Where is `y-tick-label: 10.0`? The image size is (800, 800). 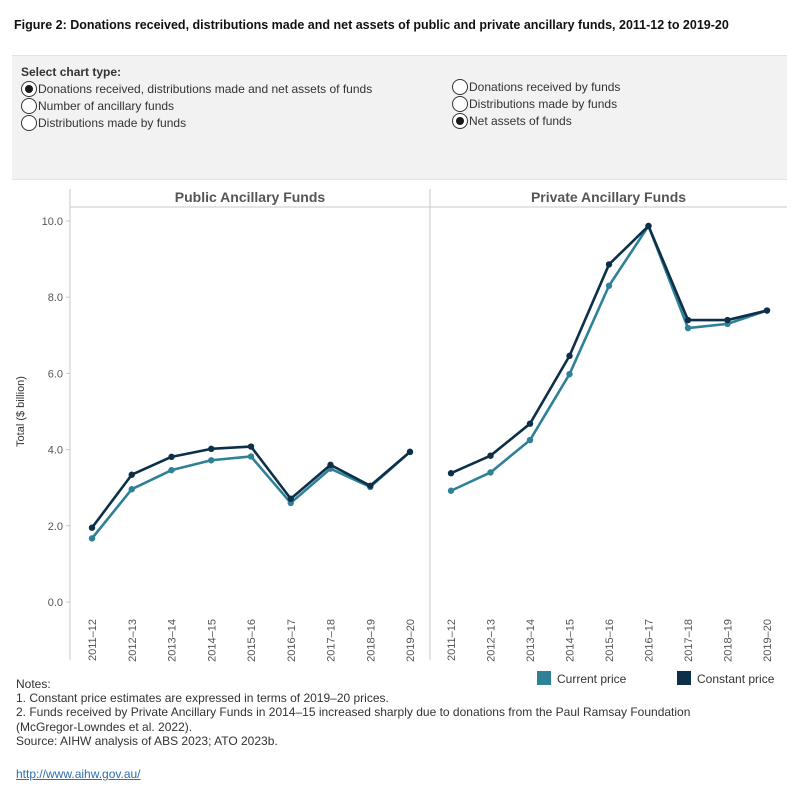
y-tick-label: 10.0 is located at coordinates (52, 222).